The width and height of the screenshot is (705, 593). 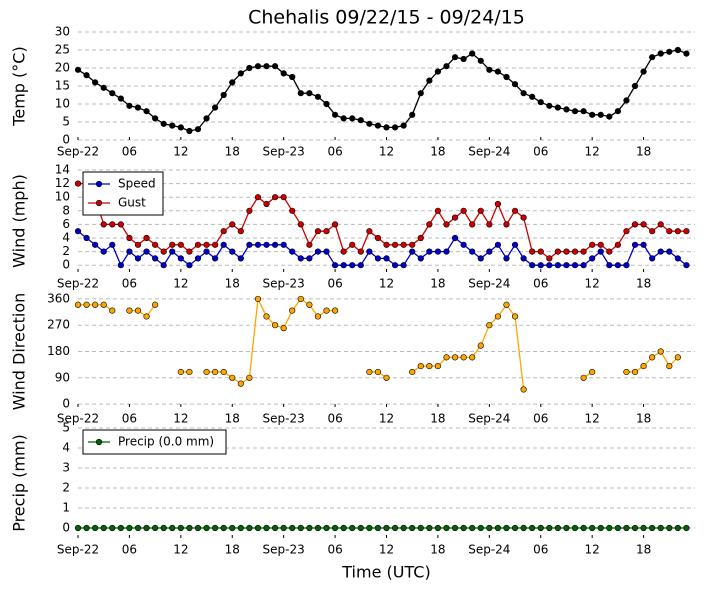 I want to click on y-tick-label: 25, so click(x=62, y=50).